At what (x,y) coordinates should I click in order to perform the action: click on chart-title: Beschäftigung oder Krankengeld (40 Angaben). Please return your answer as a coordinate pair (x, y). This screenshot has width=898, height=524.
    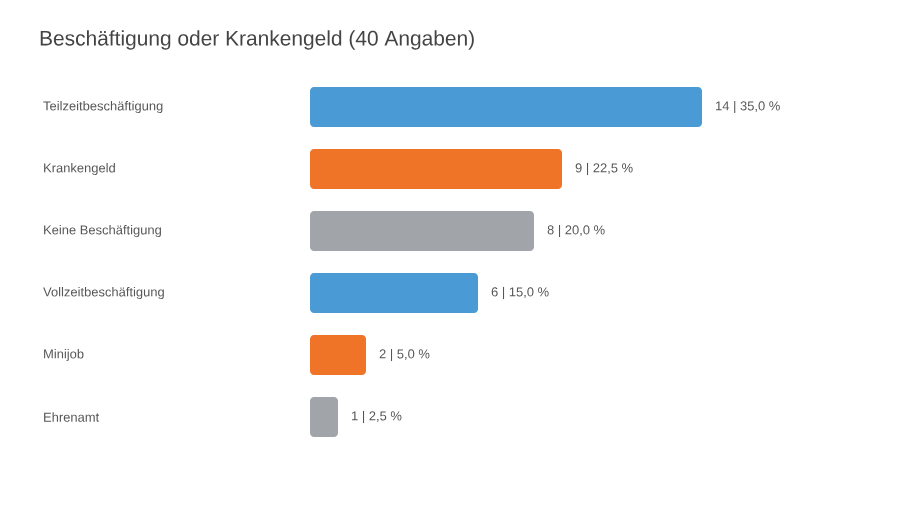
    Looking at the image, I should click on (257, 40).